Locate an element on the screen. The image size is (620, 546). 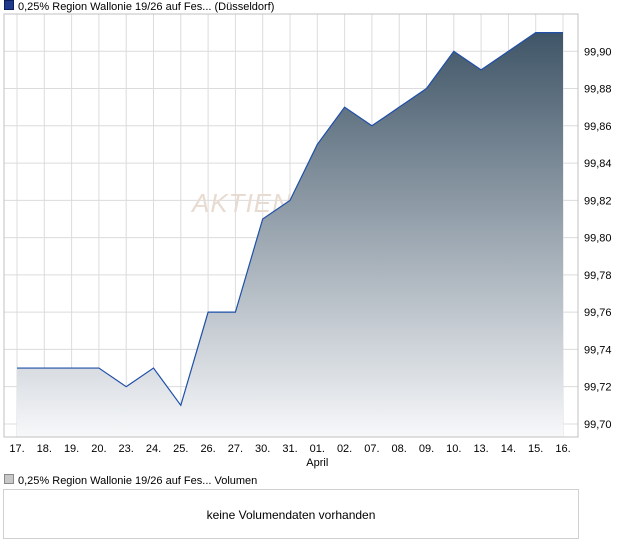
y-tick-label: 99,78 is located at coordinates (598, 276).